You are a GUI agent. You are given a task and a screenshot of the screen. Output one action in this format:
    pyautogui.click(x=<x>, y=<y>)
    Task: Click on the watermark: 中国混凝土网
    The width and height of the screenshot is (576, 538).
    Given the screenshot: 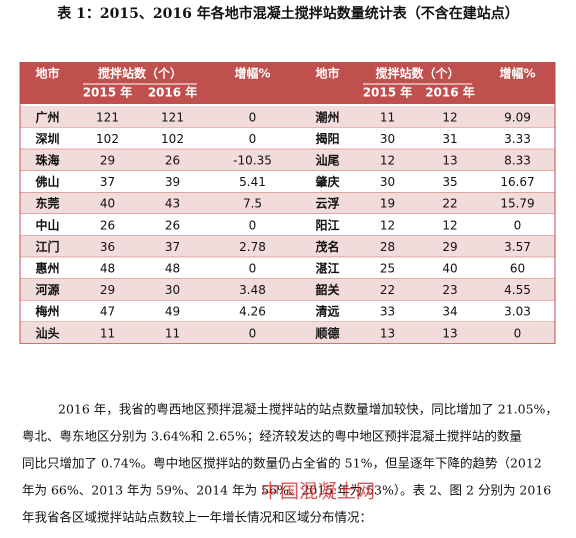 What is the action you would take?
    pyautogui.click(x=318, y=492)
    